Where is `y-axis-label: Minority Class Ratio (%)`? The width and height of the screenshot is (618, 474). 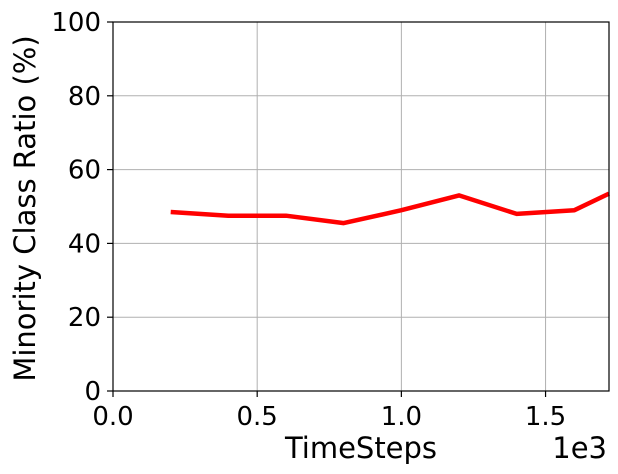 y-axis-label: Minority Class Ratio (%) is located at coordinates (25, 208).